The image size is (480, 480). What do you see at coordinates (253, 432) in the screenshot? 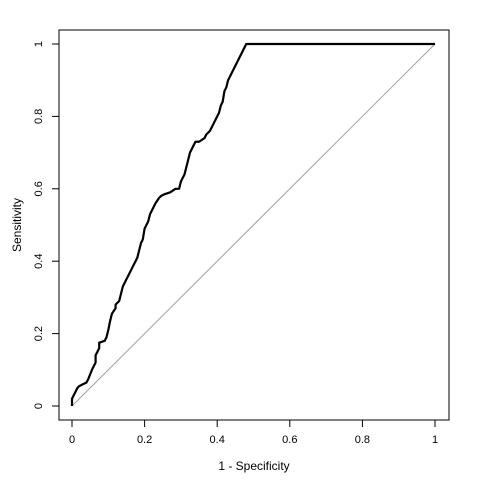
I see `x-axis: 0 0.2 0.4 0.6 0.8 1` at bounding box center [253, 432].